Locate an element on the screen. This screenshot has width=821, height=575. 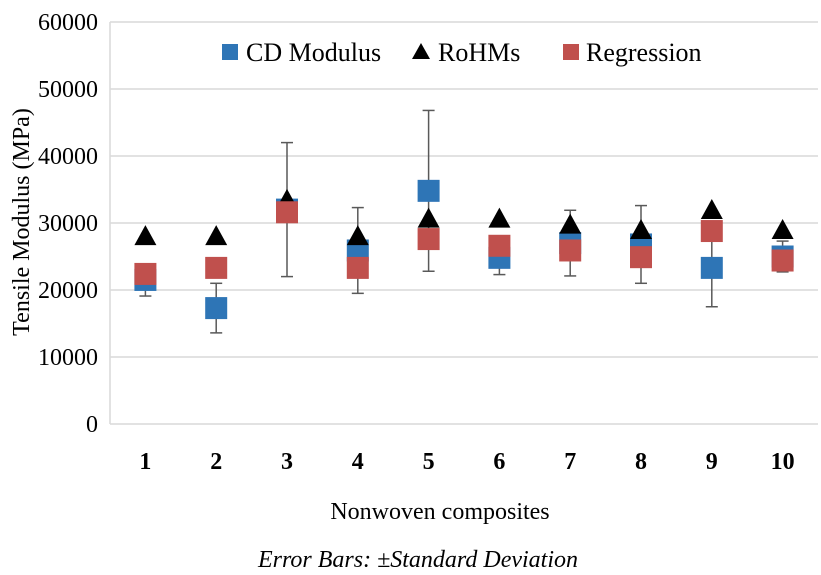
y-axis-title: Tensile Modulus (MPa) is located at coordinates (22, 222).